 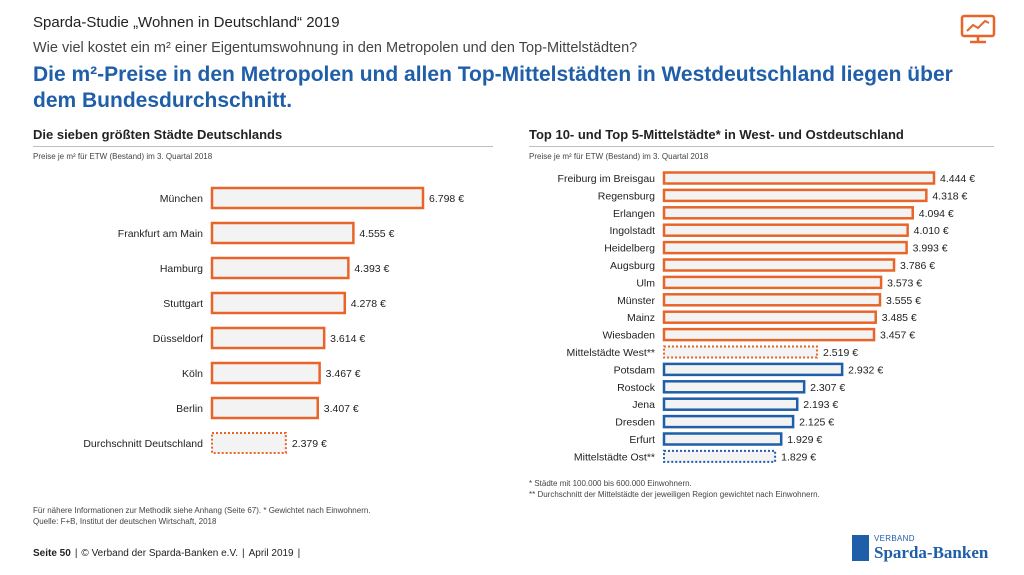 What do you see at coordinates (643, 405) in the screenshot?
I see `category-label: Jena` at bounding box center [643, 405].